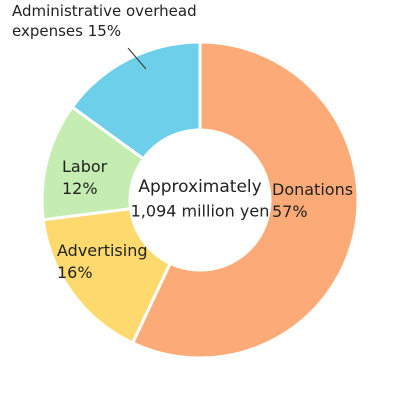  I want to click on value-label: 57%, so click(290, 211).